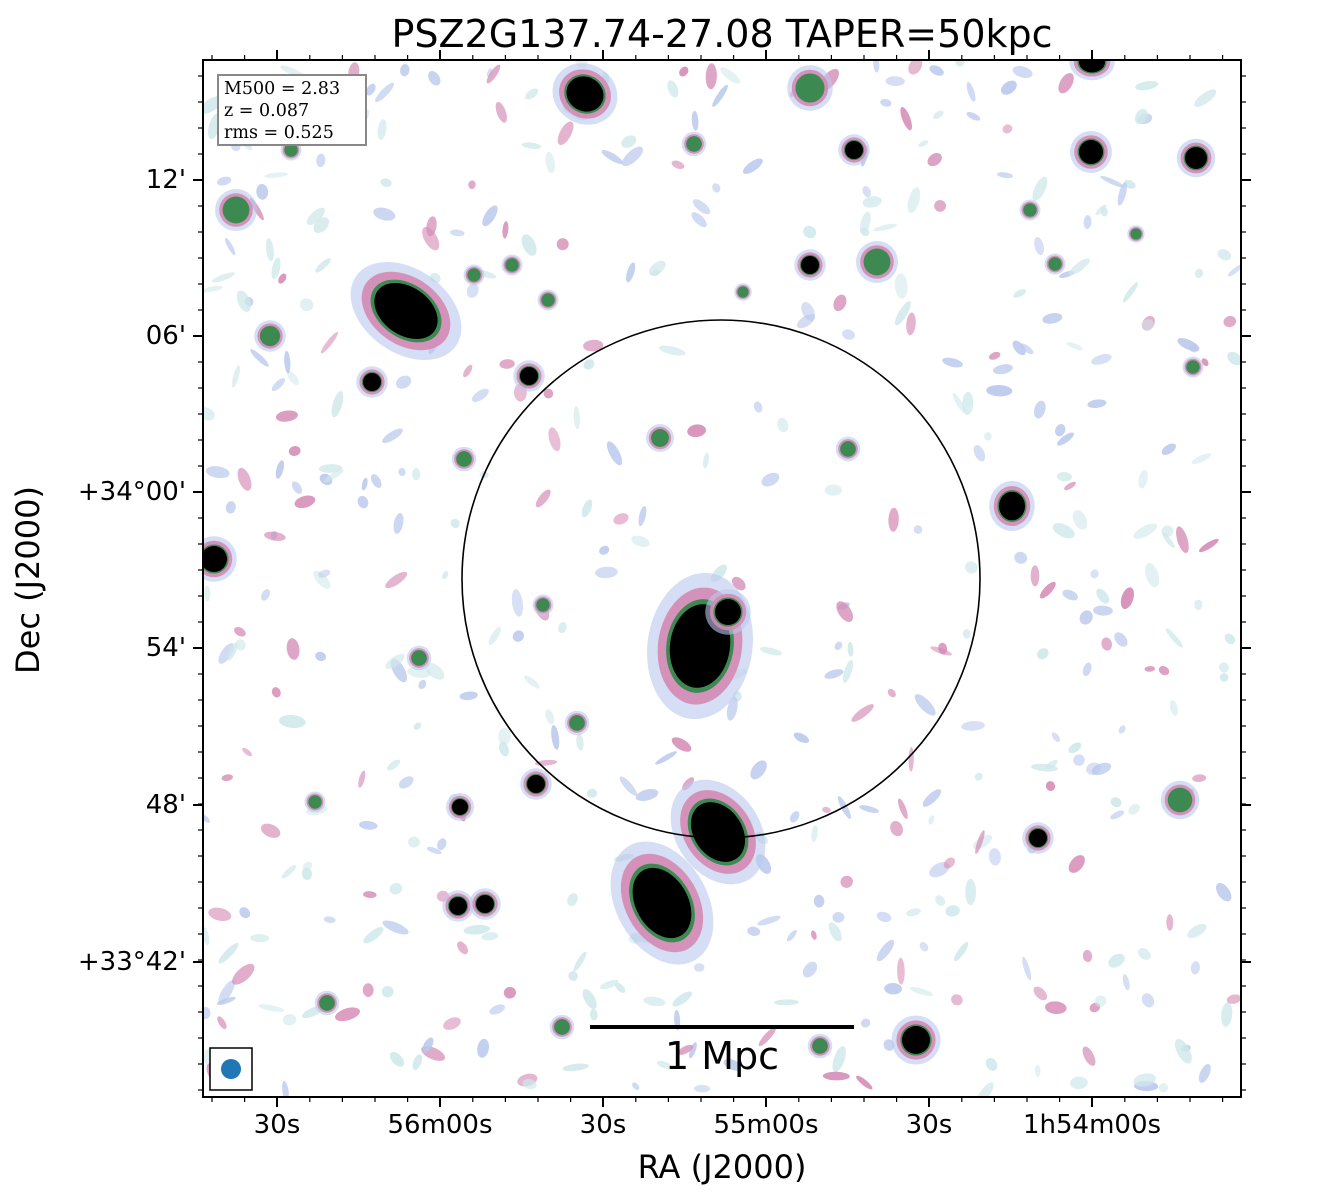 The image size is (1321, 1200). Describe the element at coordinates (929, 1125) in the screenshot. I see `x-tick-label: 30s` at that location.